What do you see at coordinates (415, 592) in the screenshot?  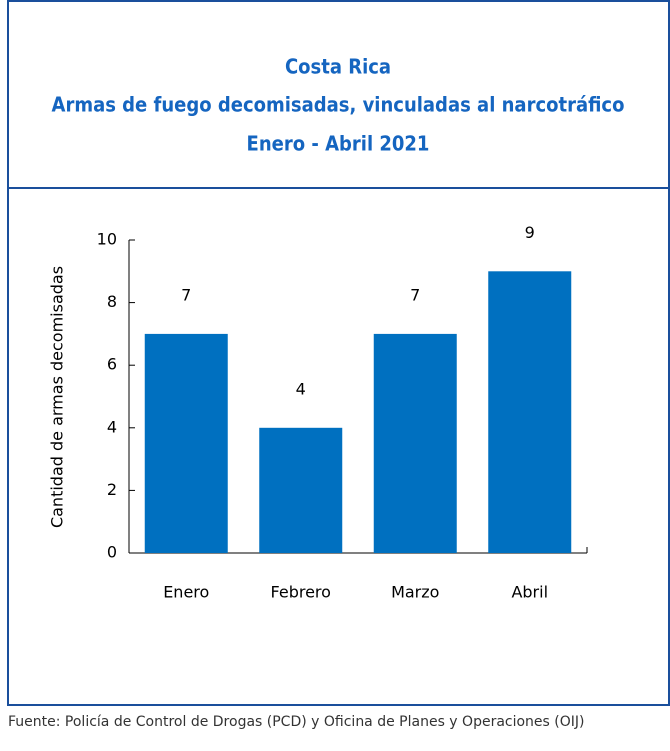 I see `x-tick-label: Marzo` at bounding box center [415, 592].